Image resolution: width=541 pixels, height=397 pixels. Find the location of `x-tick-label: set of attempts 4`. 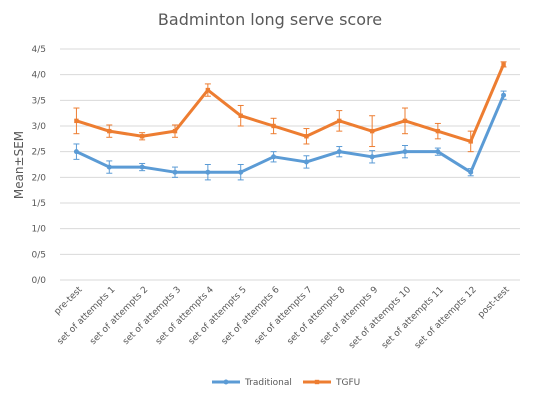

x-tick-label: set of attempts 4 is located at coordinates (185, 316).